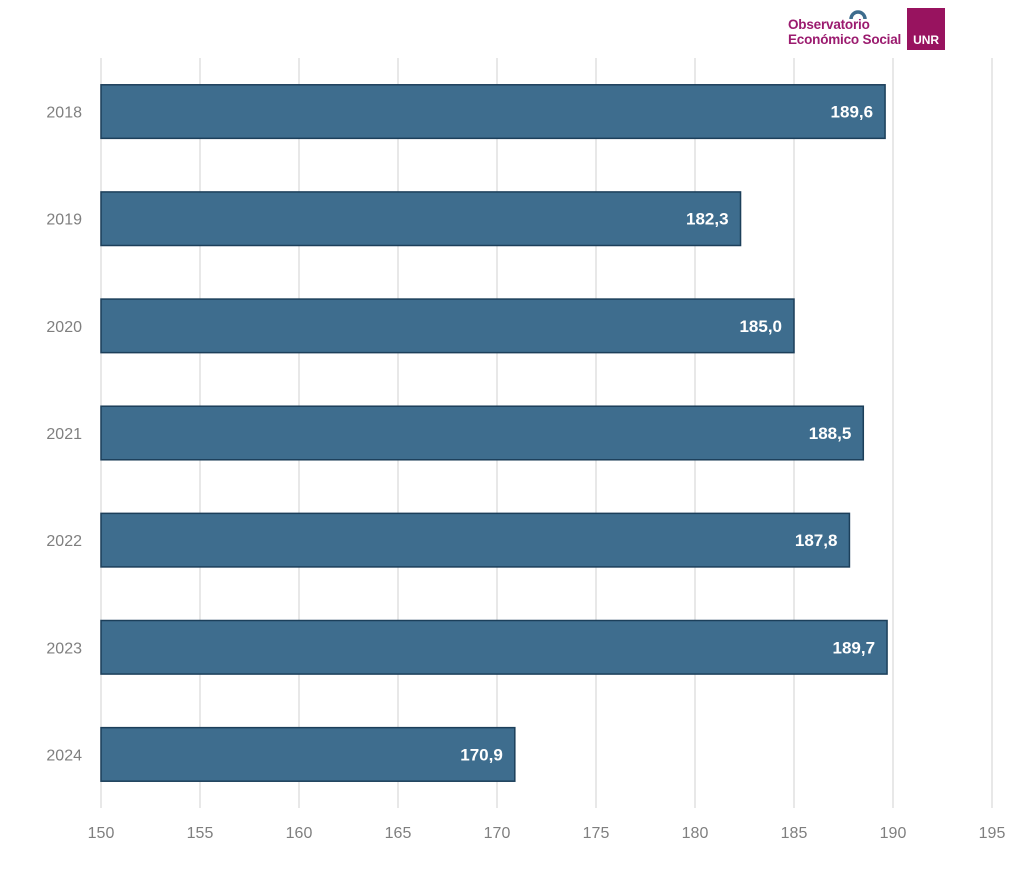  Describe the element at coordinates (497, 833) in the screenshot. I see `x-tick-label: 170` at that location.